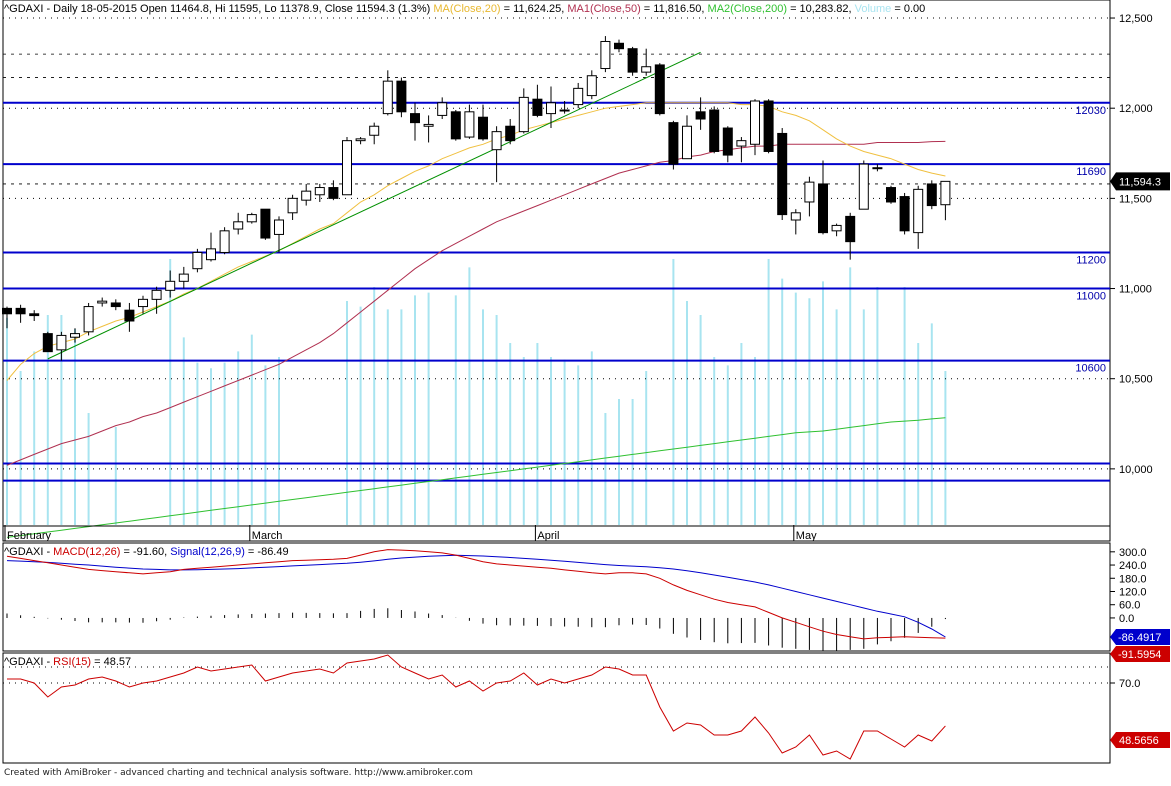 The image size is (1171, 786). What do you see at coordinates (604, 9) in the screenshot?
I see `ma50-label: MA1(Close,50)` at bounding box center [604, 9].